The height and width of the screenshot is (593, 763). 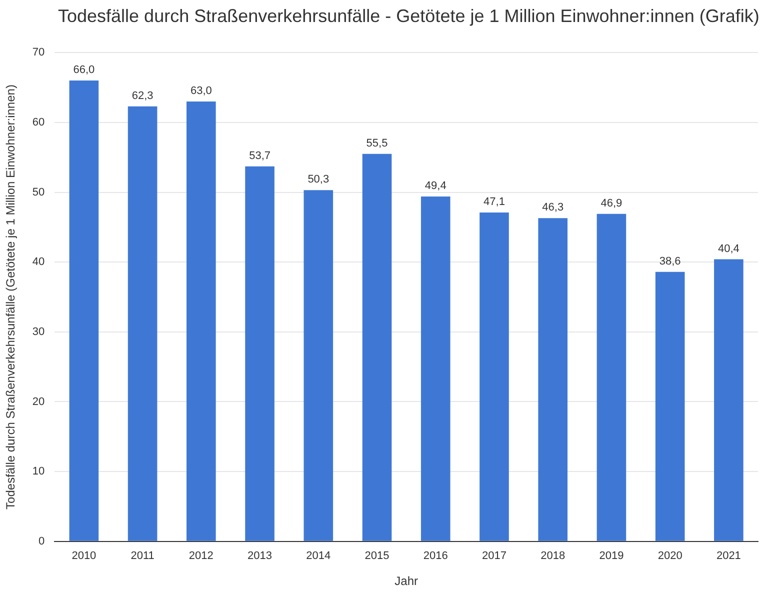 What do you see at coordinates (38, 122) in the screenshot?
I see `y-tick-label: 60` at bounding box center [38, 122].